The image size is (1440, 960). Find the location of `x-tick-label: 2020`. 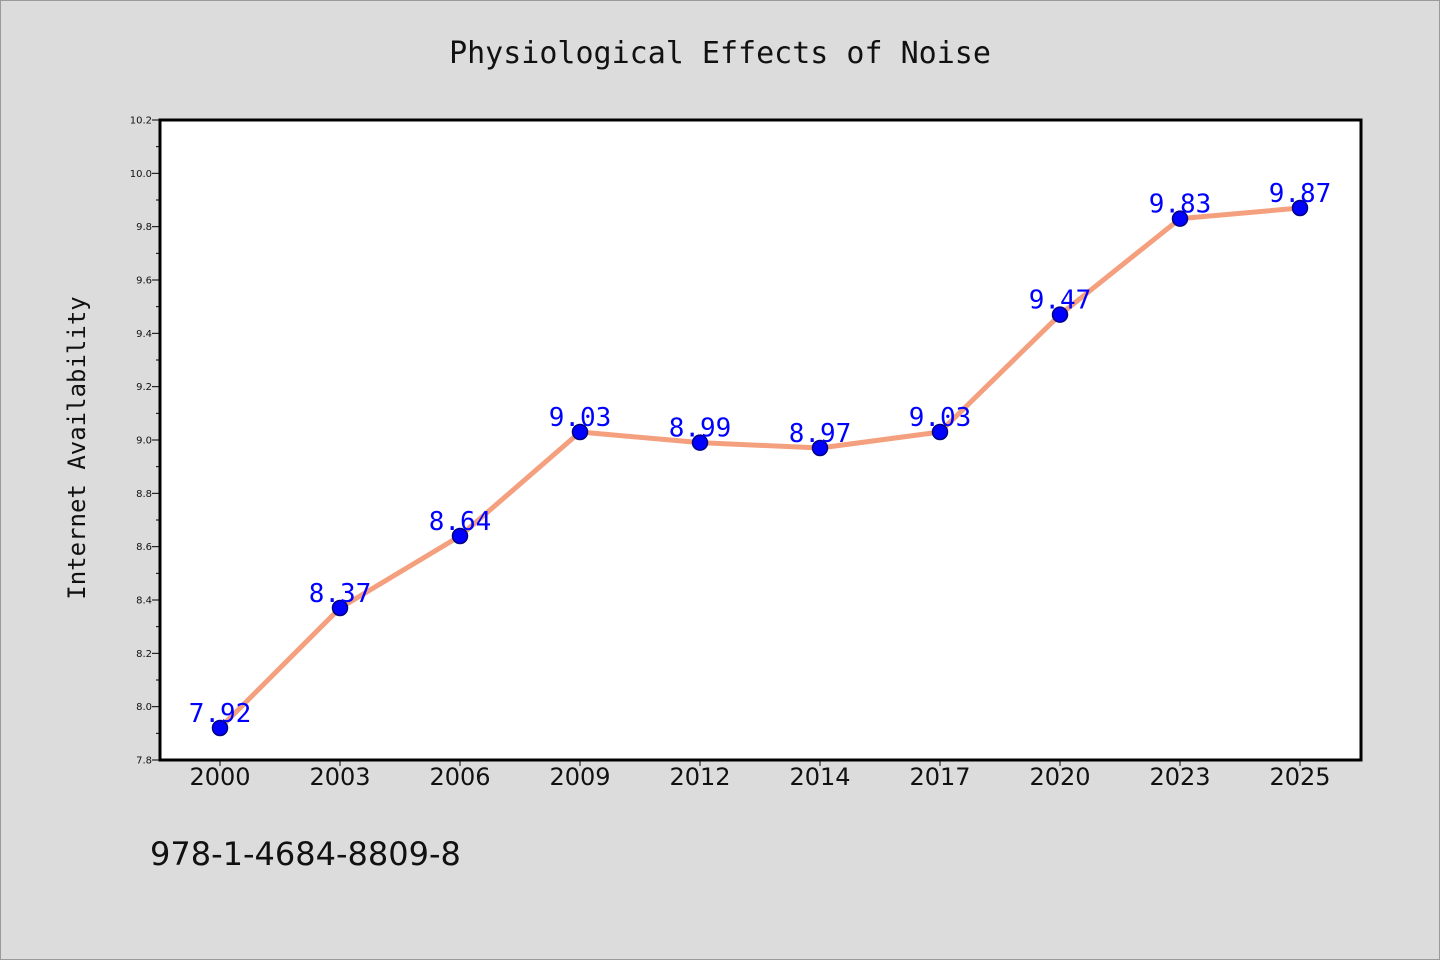

x-tick-label: 2020 is located at coordinates (1059, 777).